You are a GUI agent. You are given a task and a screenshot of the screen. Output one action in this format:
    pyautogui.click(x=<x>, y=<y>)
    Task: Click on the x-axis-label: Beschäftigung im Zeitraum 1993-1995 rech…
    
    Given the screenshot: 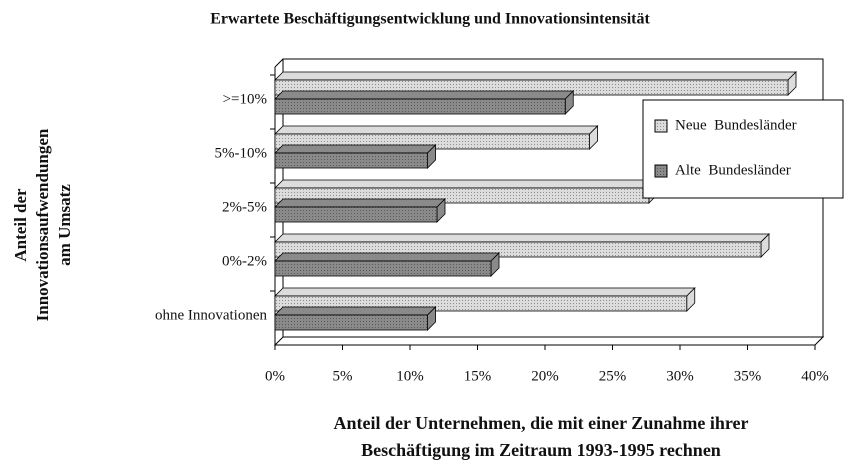 What is the action you would take?
    pyautogui.click(x=541, y=450)
    